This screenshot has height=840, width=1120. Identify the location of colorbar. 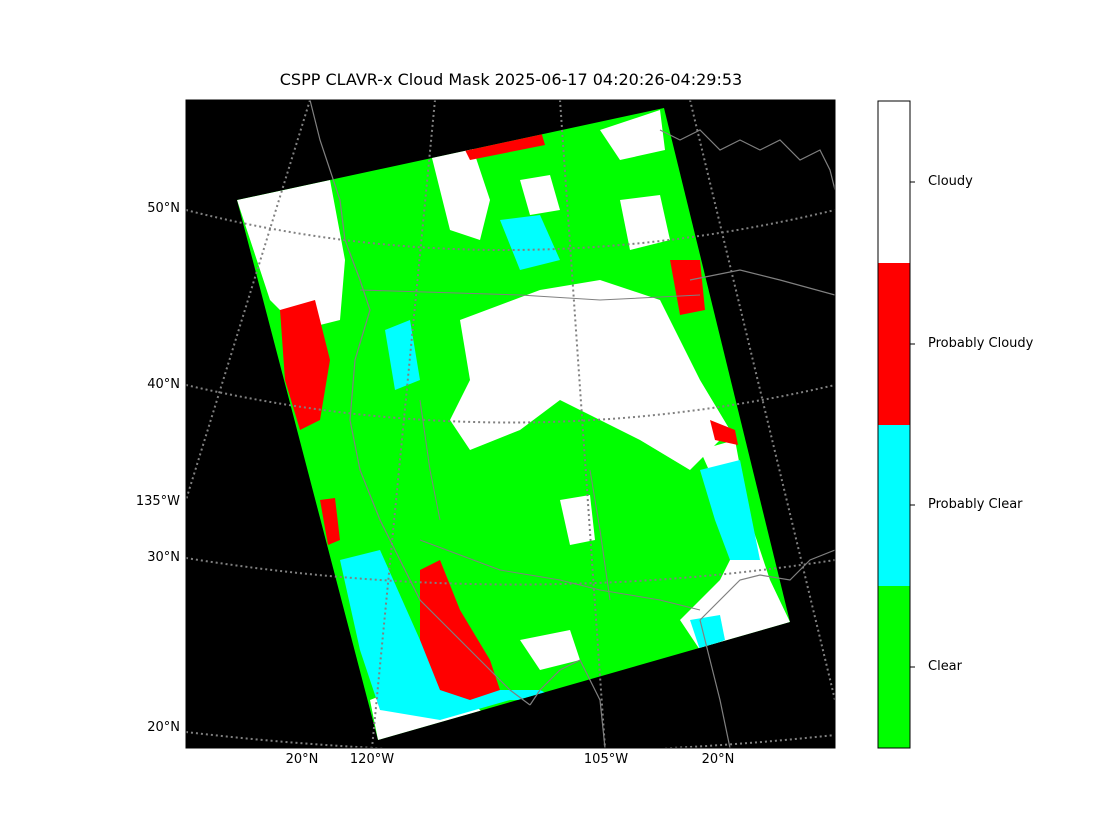
(896, 424).